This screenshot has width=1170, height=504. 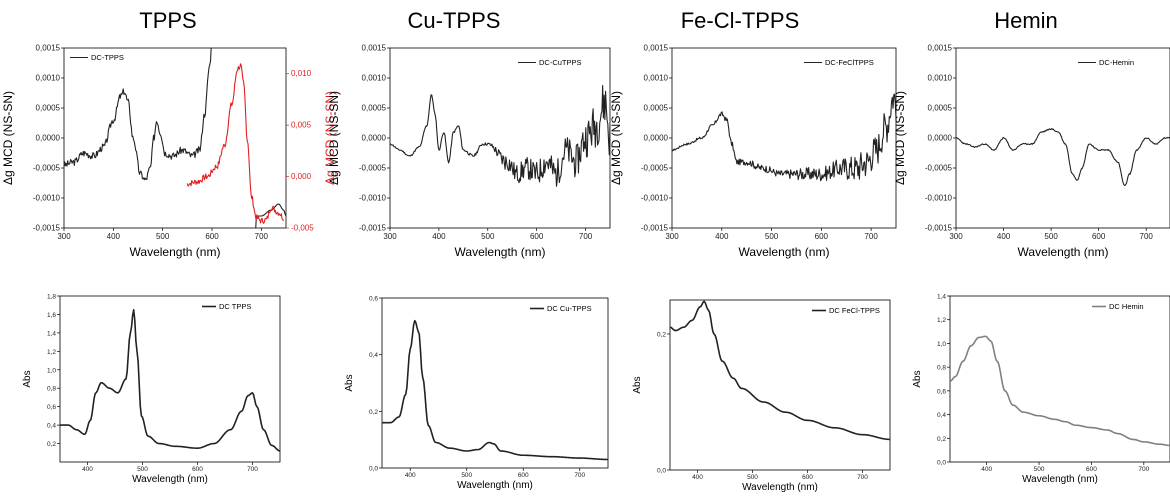 I want to click on mcd-tpps-xtick-label-0: 300, so click(x=64, y=236).